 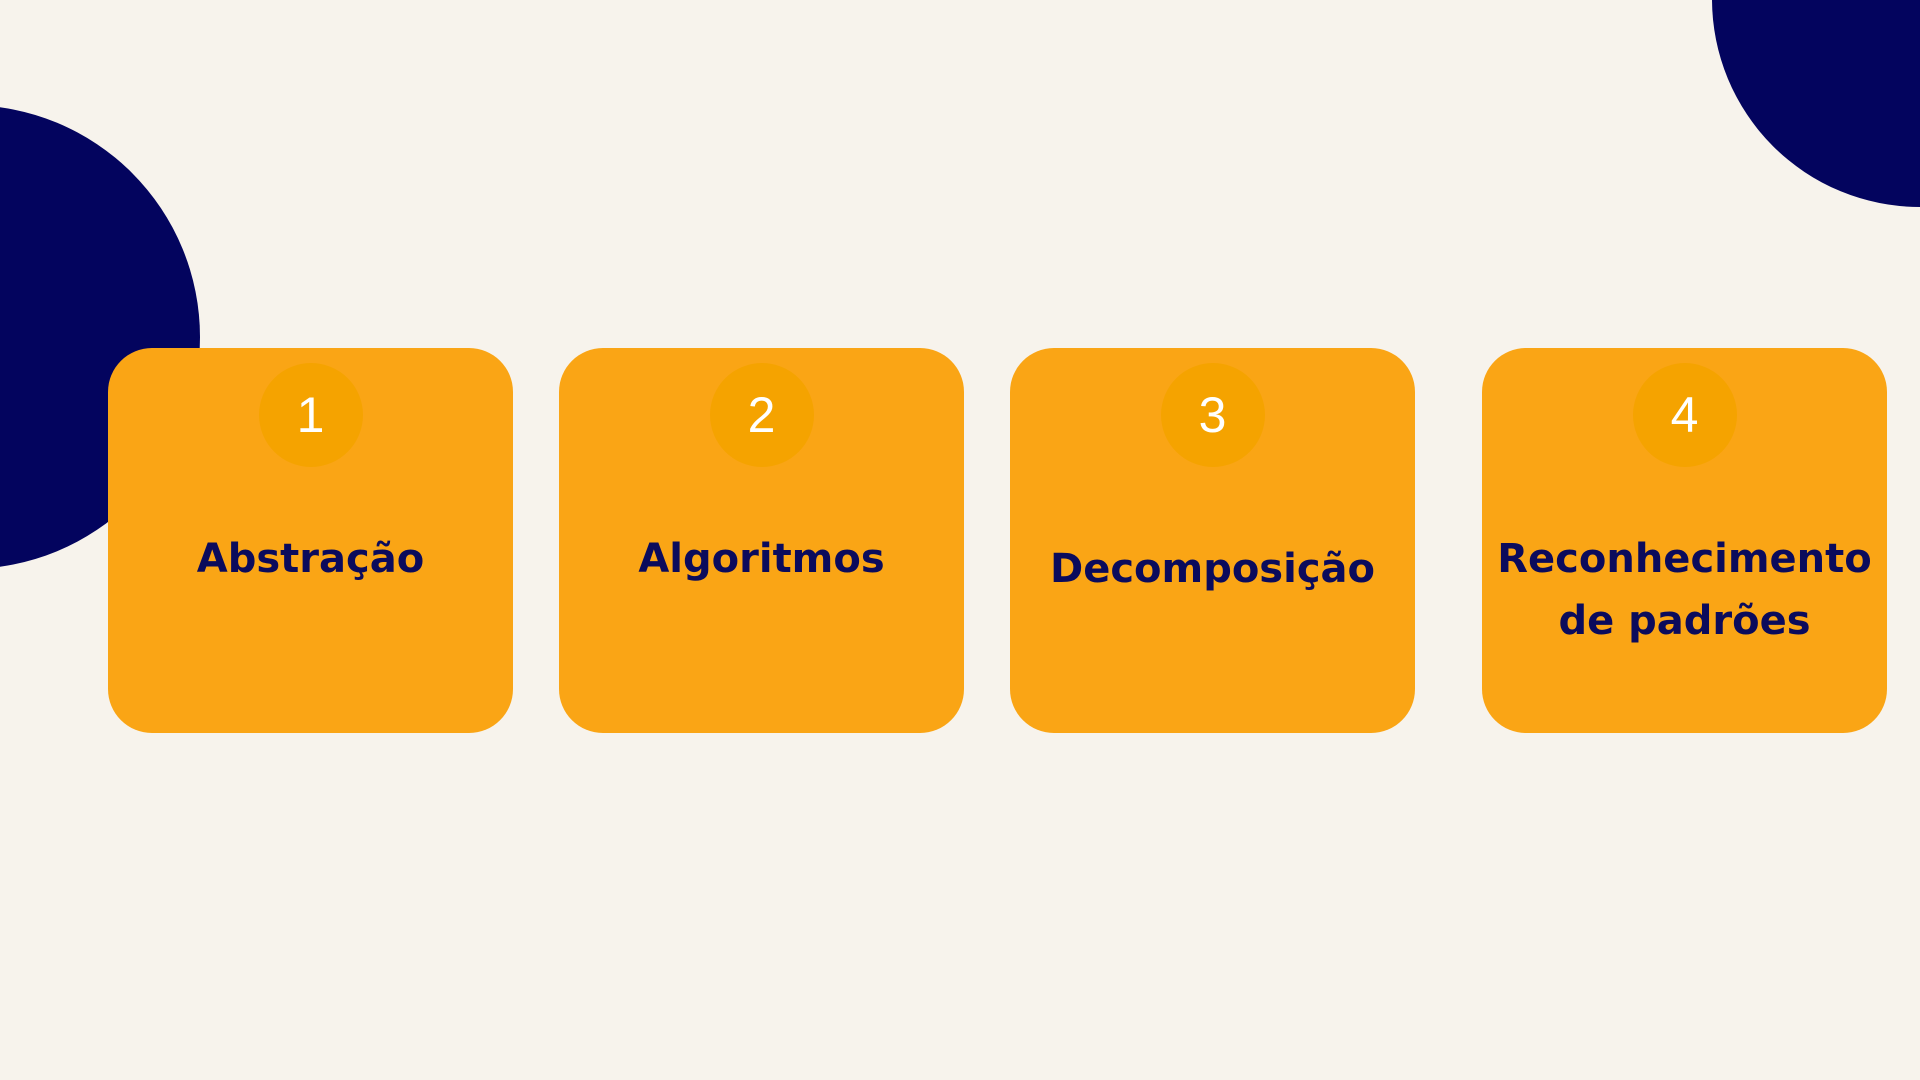 What do you see at coordinates (1816, 103) in the screenshot?
I see `decorative-circle-top-right` at bounding box center [1816, 103].